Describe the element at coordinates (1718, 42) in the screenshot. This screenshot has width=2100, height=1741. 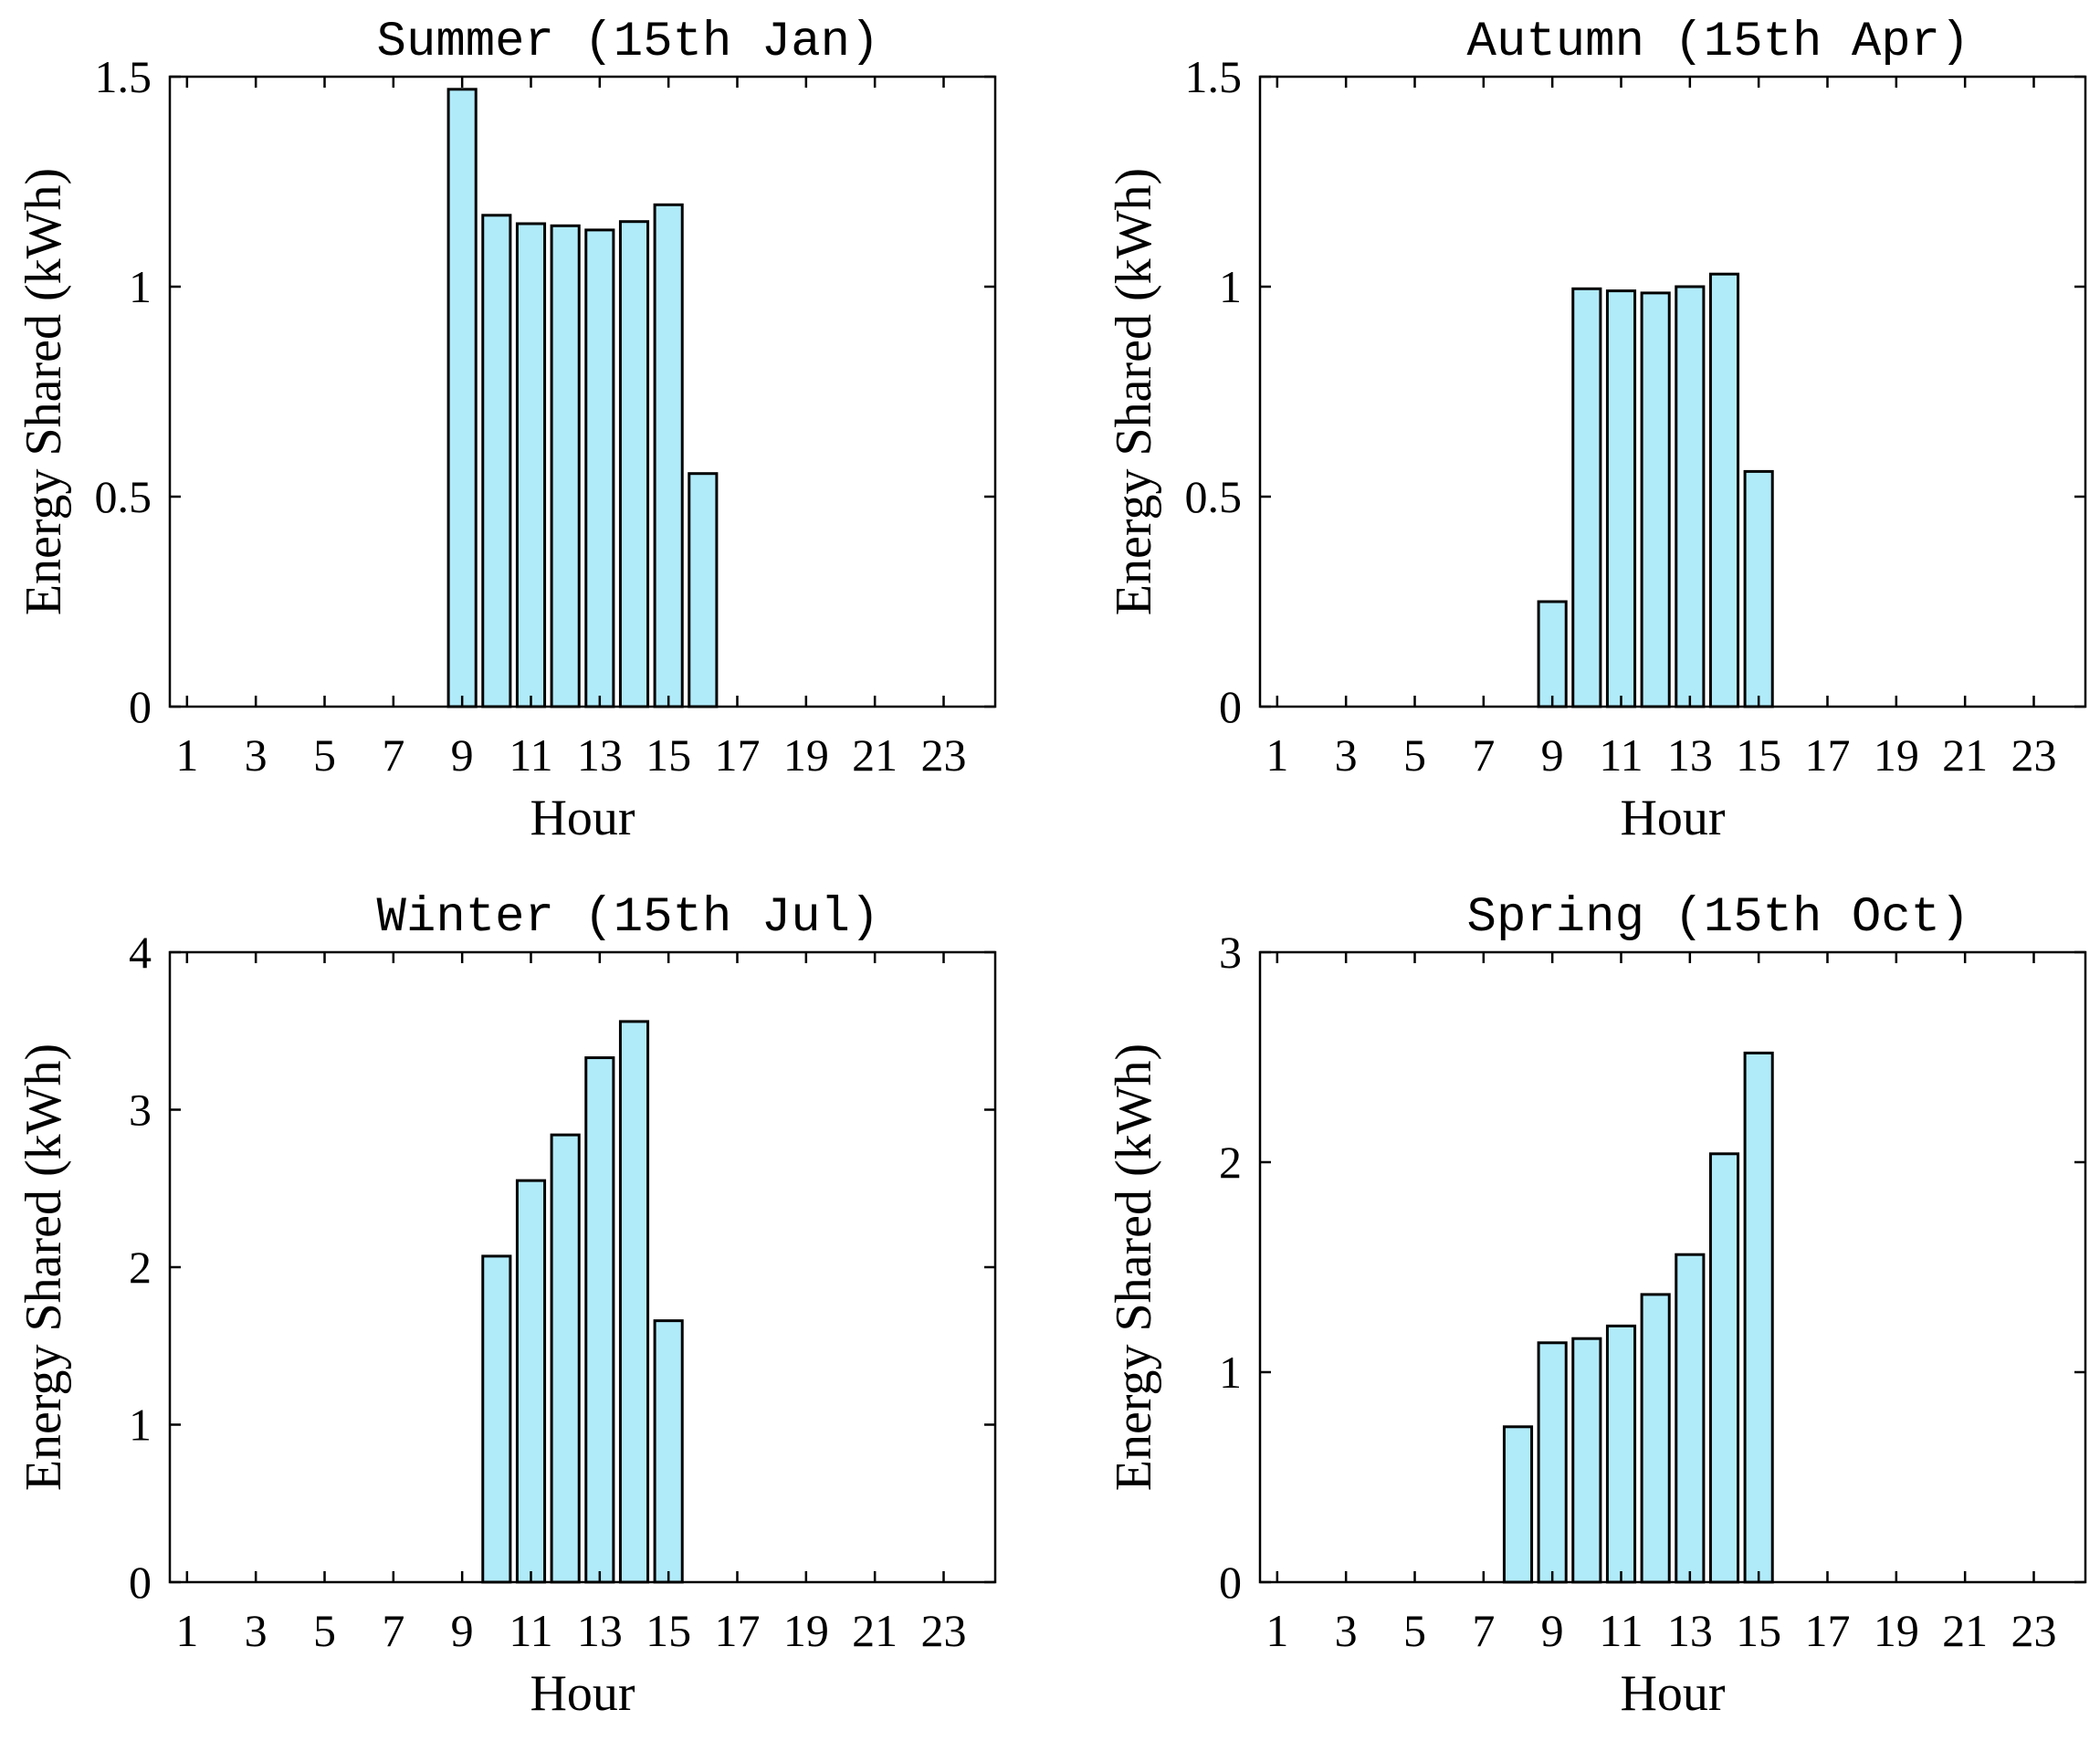
I see `subplot-title: Autumn (15th Apr)` at that location.